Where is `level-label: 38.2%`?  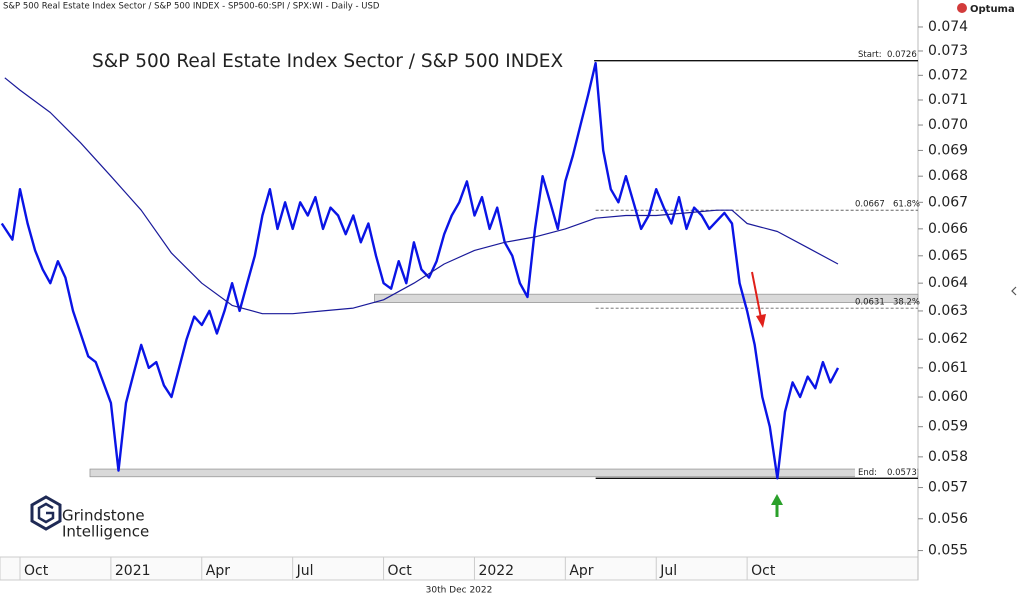
level-label: 38.2% is located at coordinates (906, 303).